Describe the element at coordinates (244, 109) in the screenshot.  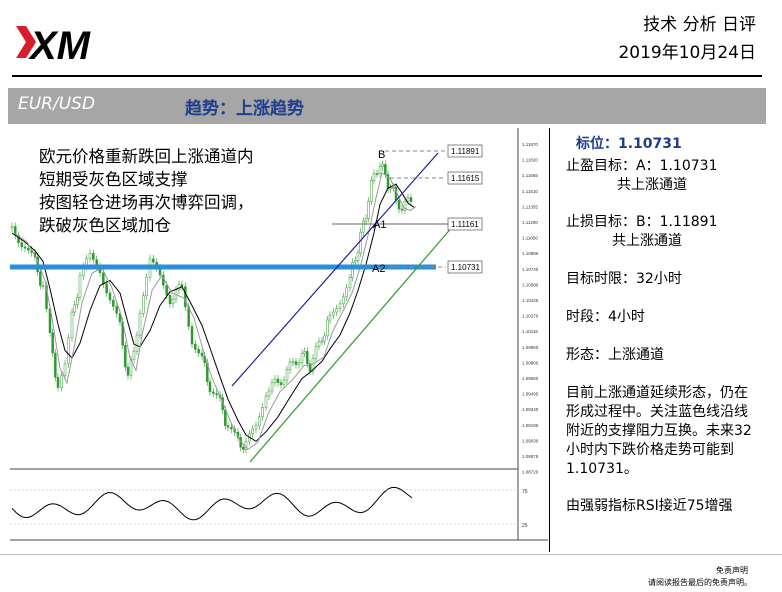
I see `trend-label: 趋势：上涨趋势` at that location.